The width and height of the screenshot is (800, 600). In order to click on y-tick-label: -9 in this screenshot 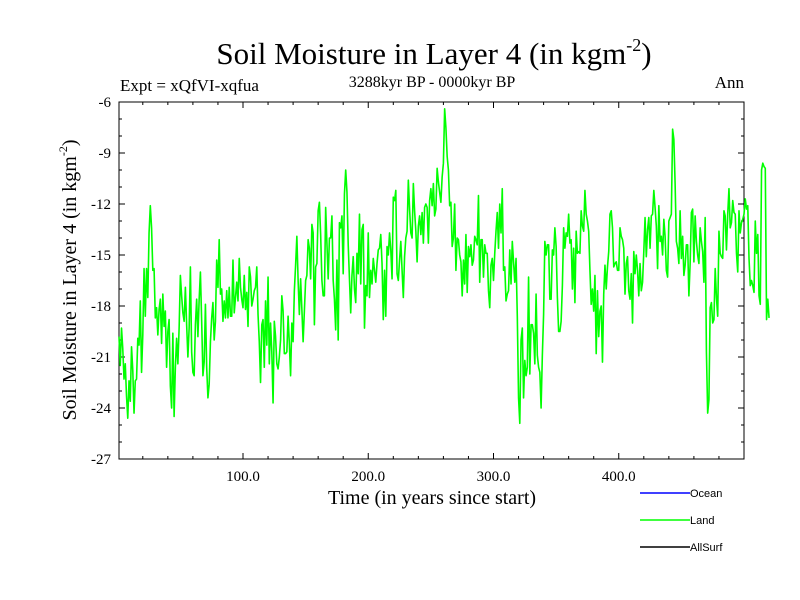, I will do `click(105, 154)`.